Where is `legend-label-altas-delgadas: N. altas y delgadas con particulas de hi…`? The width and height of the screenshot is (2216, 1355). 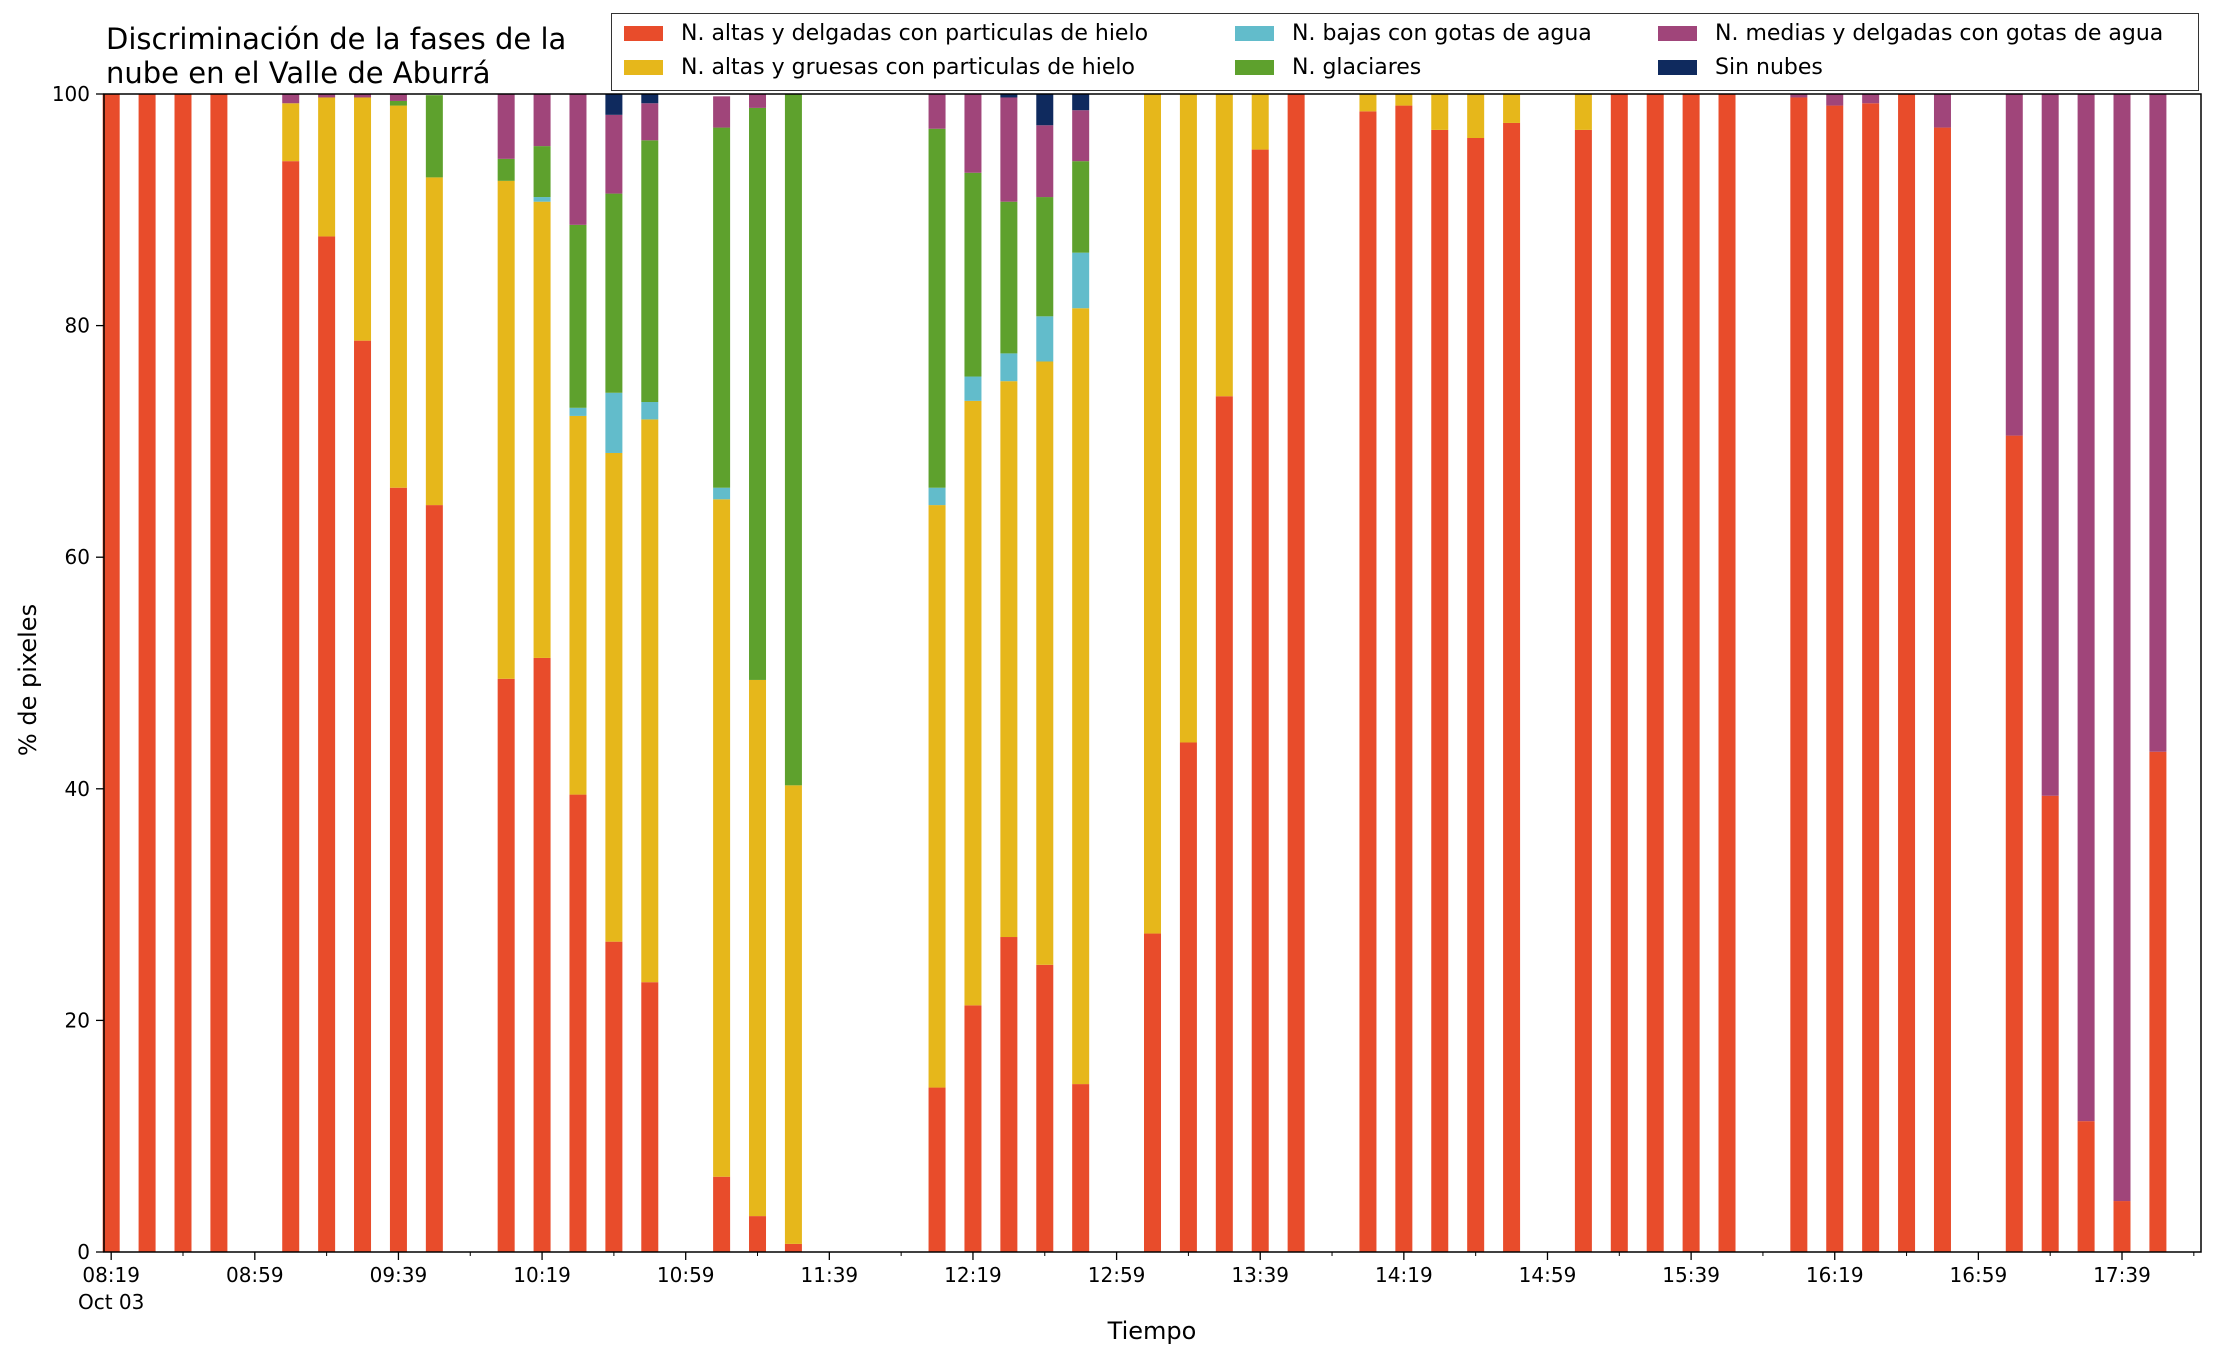
legend-label-altas-delgadas: N. altas y delgadas con particulas de hi… is located at coordinates (915, 33).